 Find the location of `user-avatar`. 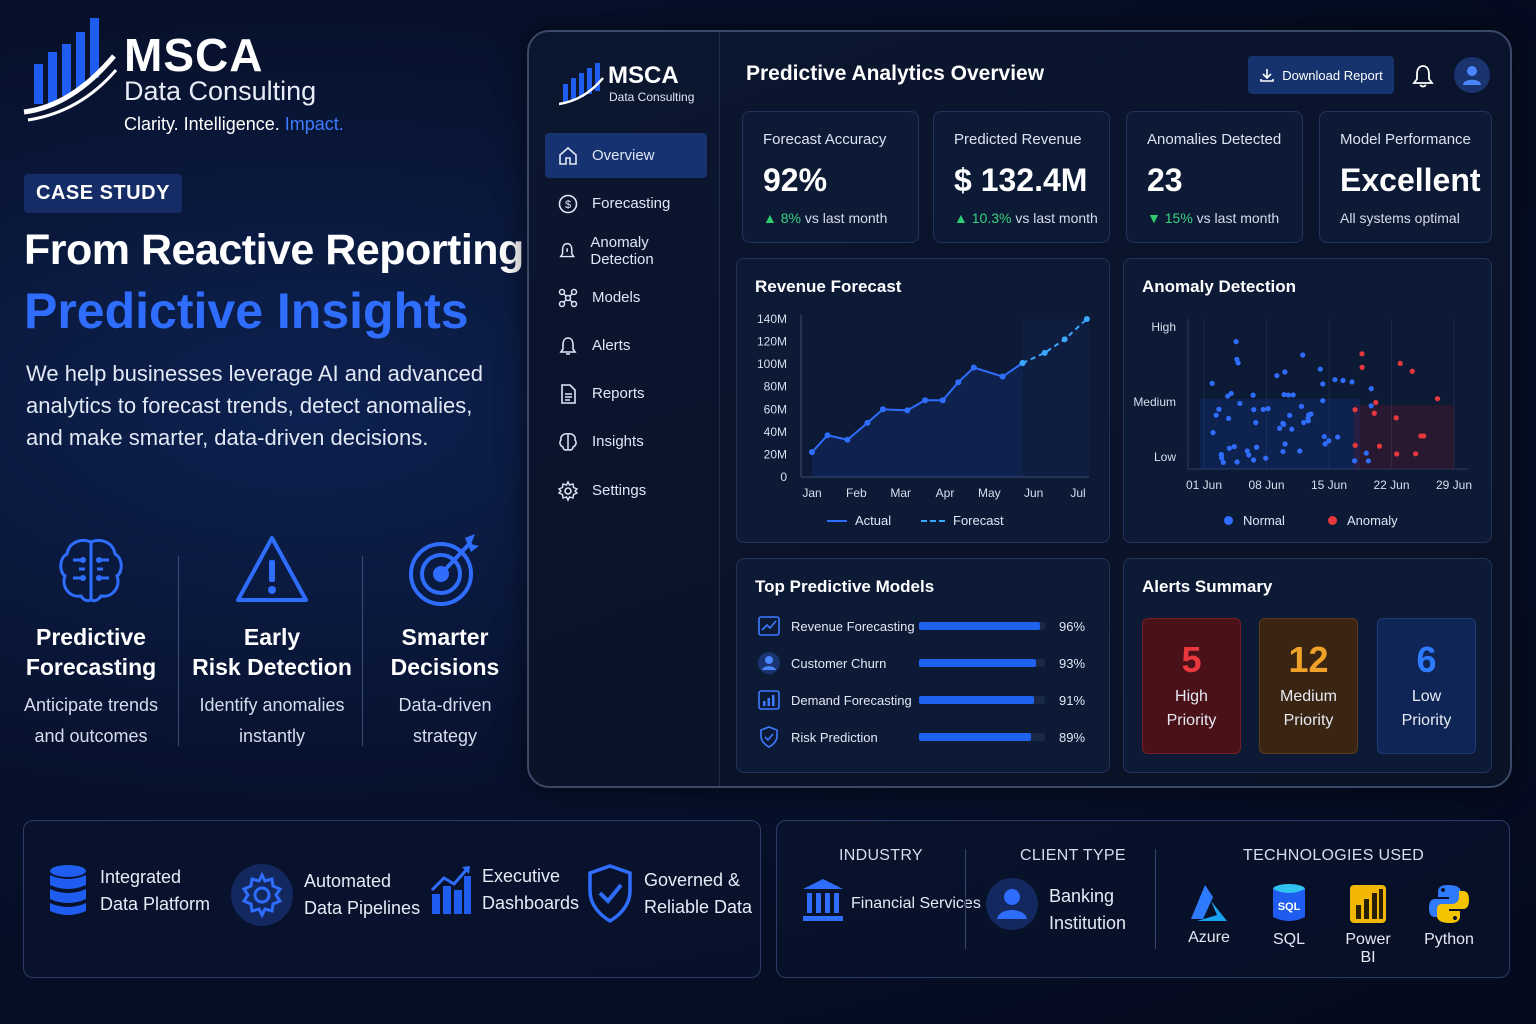

user-avatar is located at coordinates (1472, 75).